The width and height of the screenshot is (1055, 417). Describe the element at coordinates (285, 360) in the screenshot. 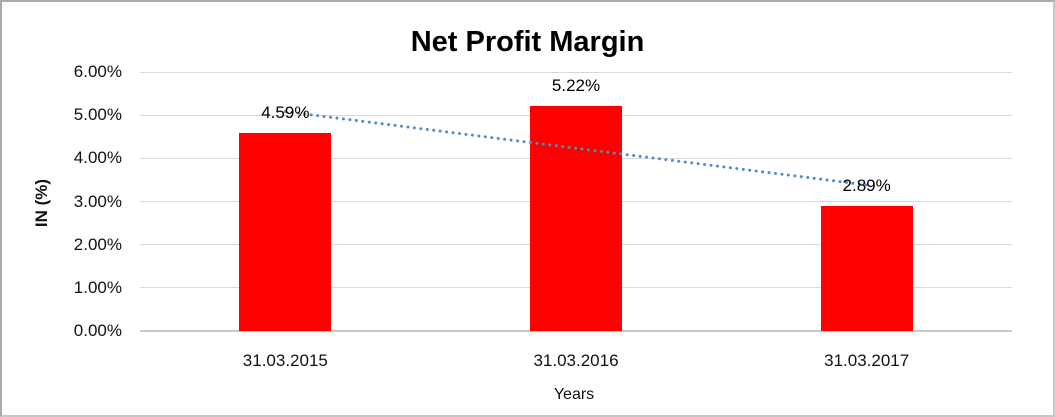

I see `x-tick-label: 31.03.2015` at that location.